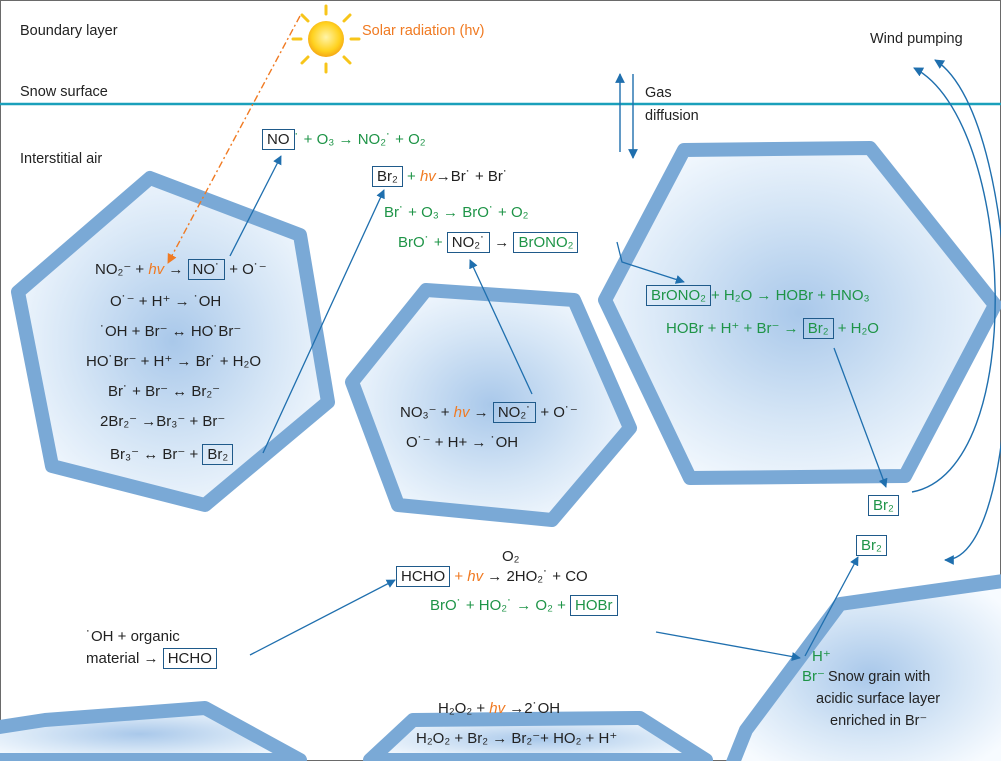 The height and width of the screenshot is (761, 1001). Describe the element at coordinates (171, 331) in the screenshot. I see `reaction-oh-br: ˙OH + Br⁻ ↔ HO˙Br⁻` at that location.